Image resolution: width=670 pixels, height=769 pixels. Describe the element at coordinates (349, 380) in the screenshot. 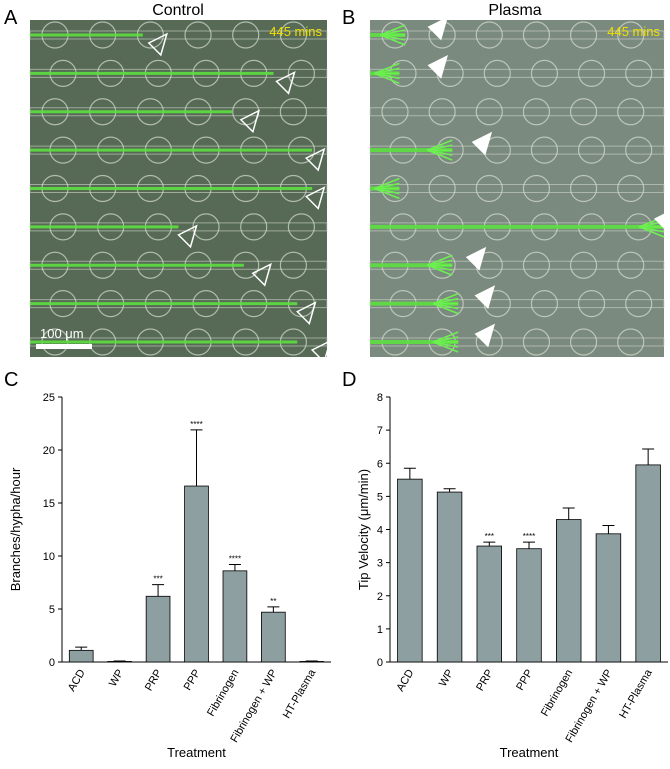

I see `panel-label: D` at that location.